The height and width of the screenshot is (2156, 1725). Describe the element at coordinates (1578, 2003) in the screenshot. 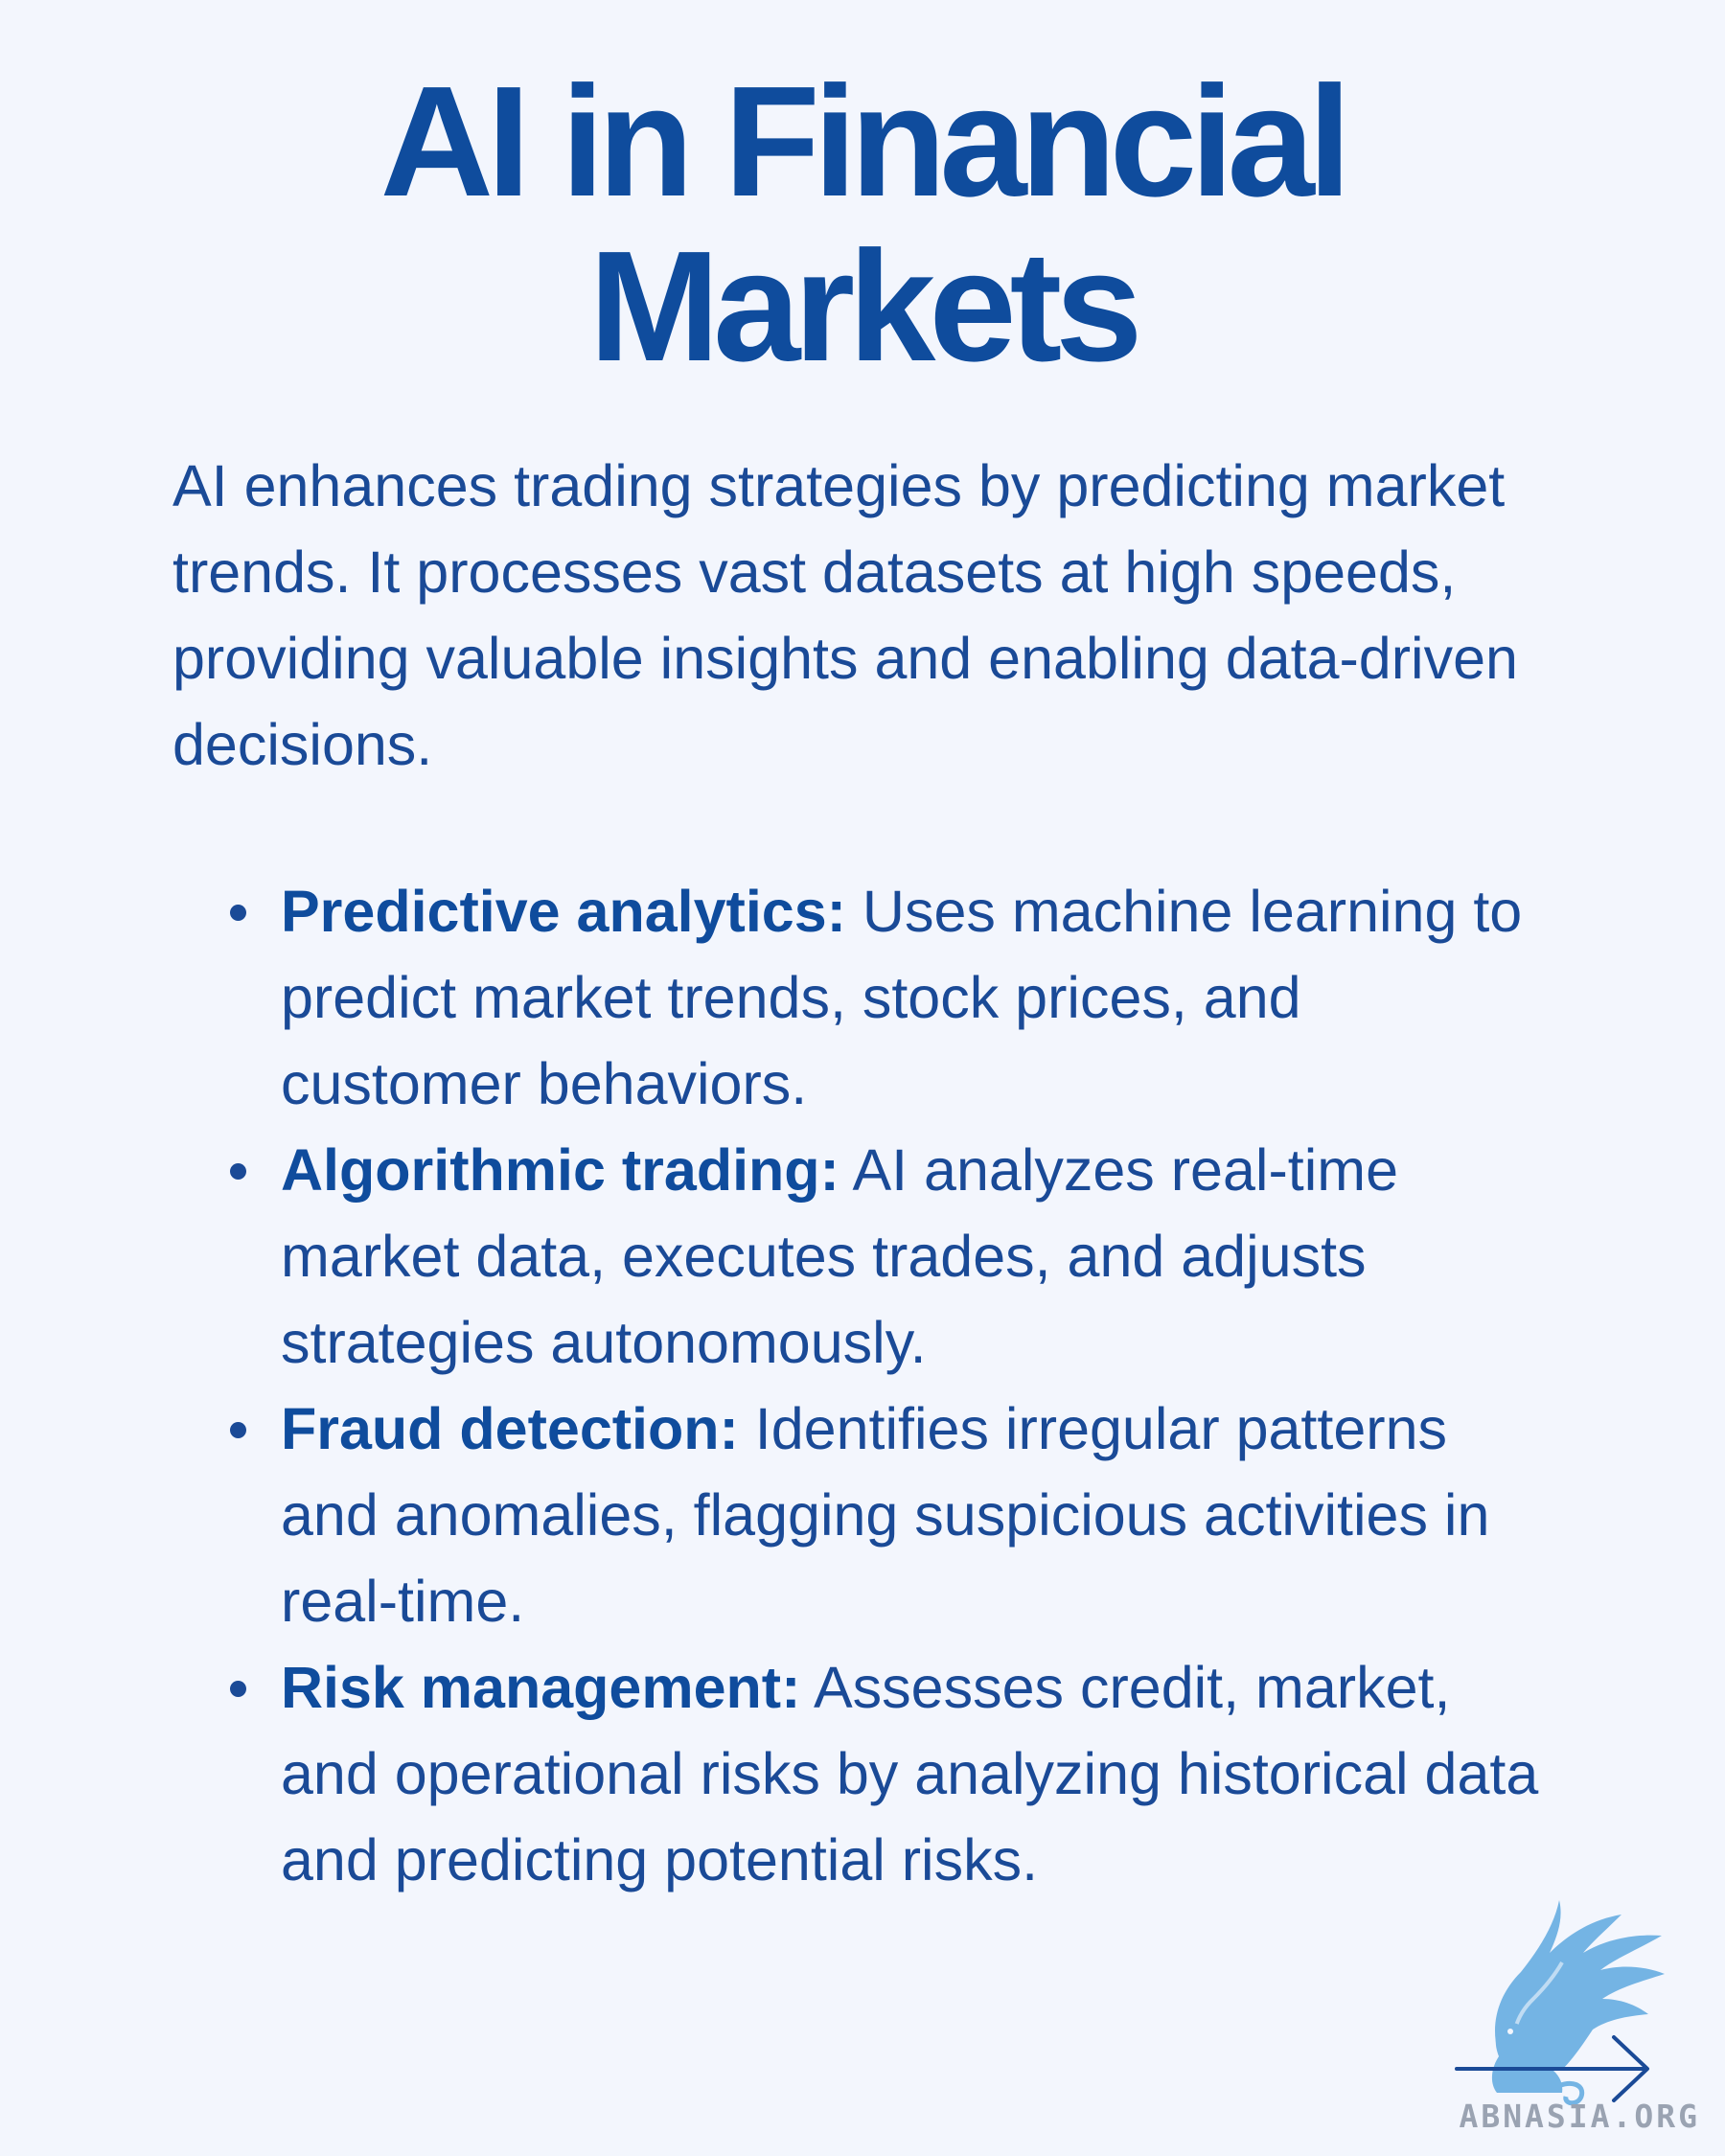

I see `griffin-icon` at that location.